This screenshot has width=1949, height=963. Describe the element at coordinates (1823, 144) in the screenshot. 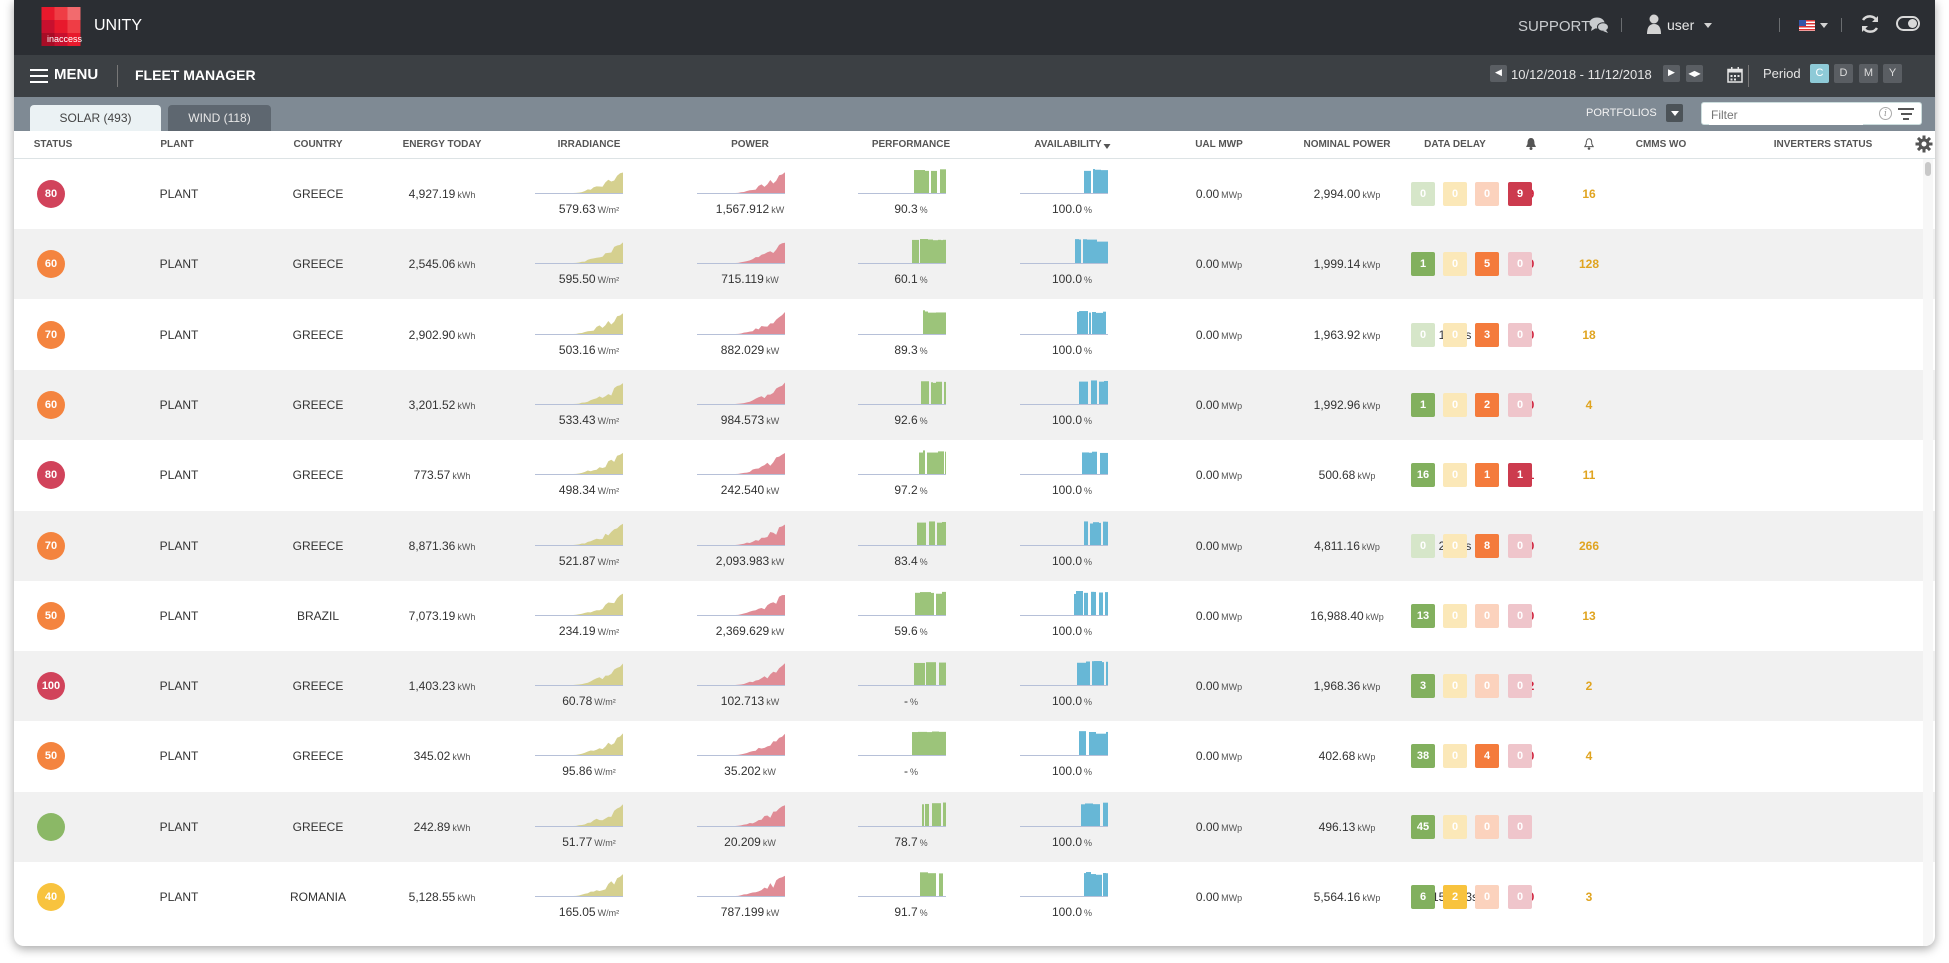

I see `col-inverters-status: INVERTERS STATUS` at that location.